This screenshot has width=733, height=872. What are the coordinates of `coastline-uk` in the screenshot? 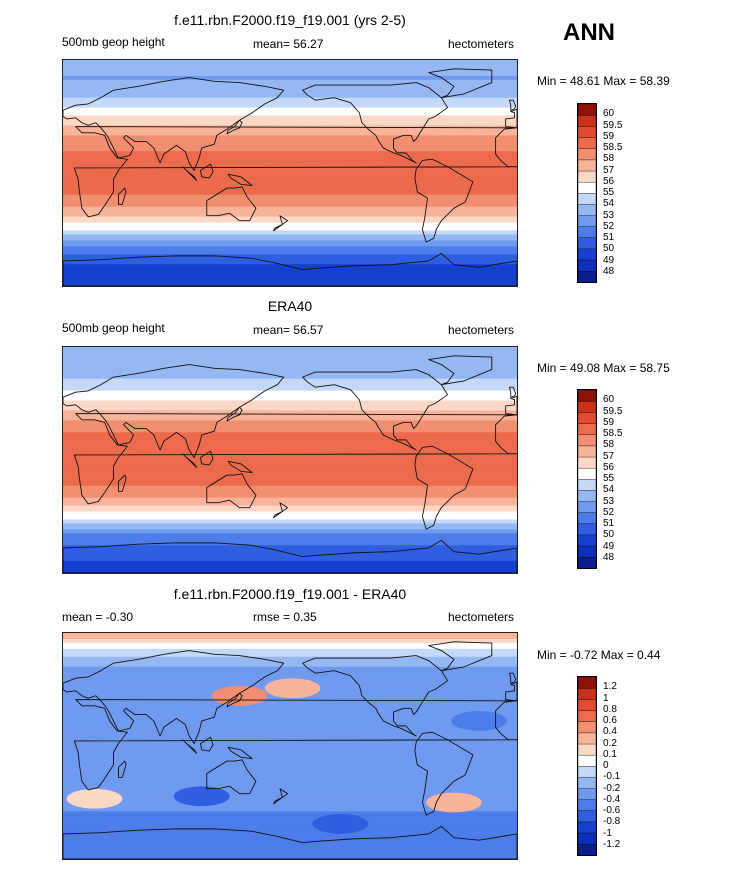 It's located at (512, 105).